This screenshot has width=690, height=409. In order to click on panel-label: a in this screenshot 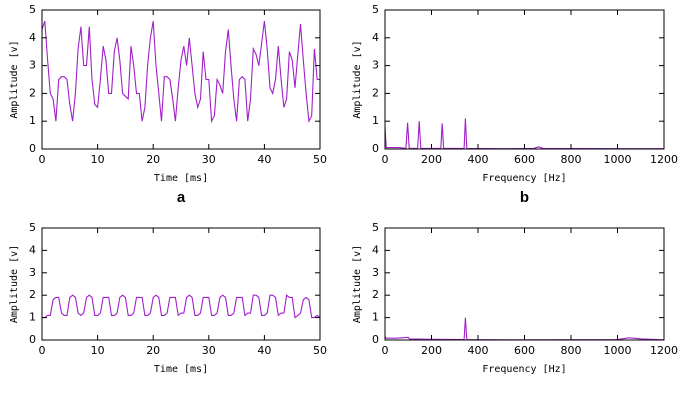, I will do `click(181, 197)`.